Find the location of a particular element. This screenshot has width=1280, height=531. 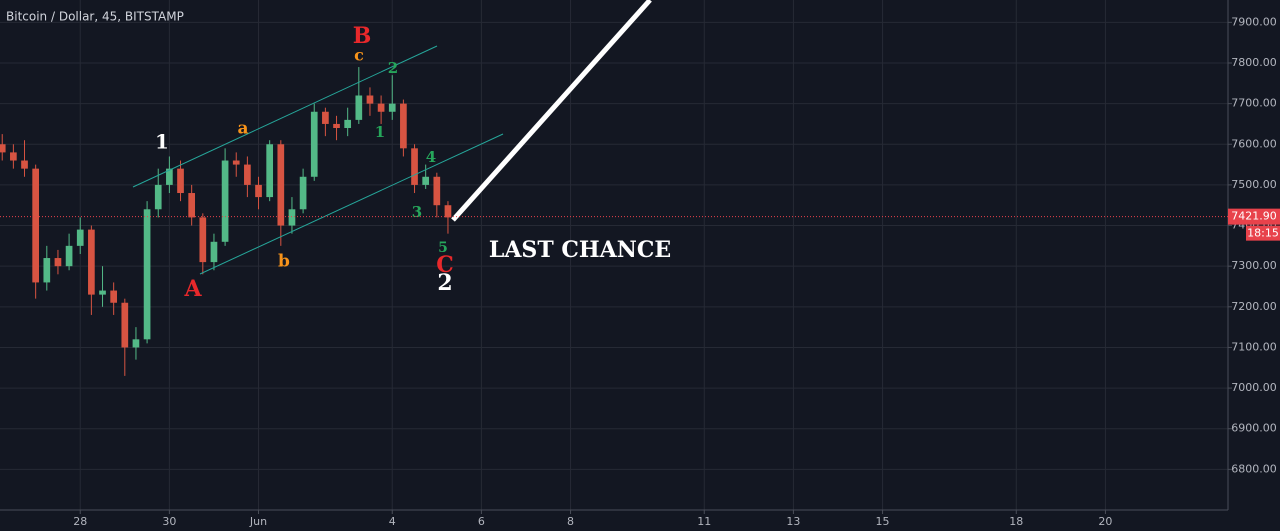

y-tick-label: 7100.00 is located at coordinates (1254, 346).